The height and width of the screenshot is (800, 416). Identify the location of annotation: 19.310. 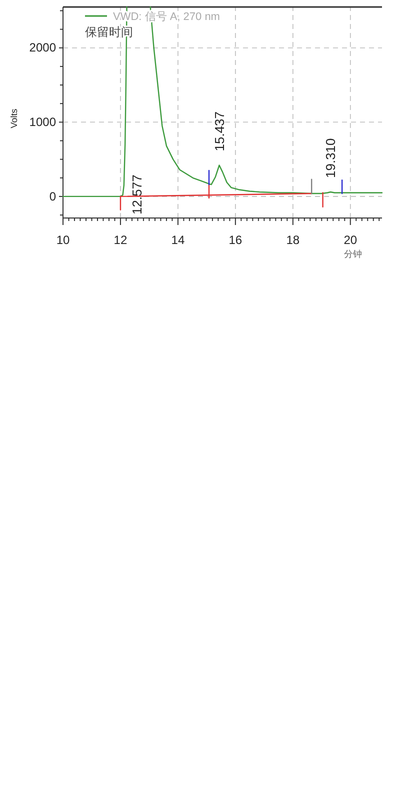
(330, 158).